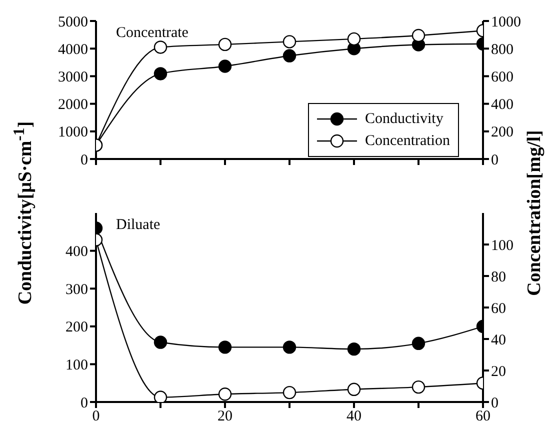 This screenshot has width=549, height=430. What do you see at coordinates (498, 340) in the screenshot?
I see `y2-tick-label: 40` at bounding box center [498, 340].